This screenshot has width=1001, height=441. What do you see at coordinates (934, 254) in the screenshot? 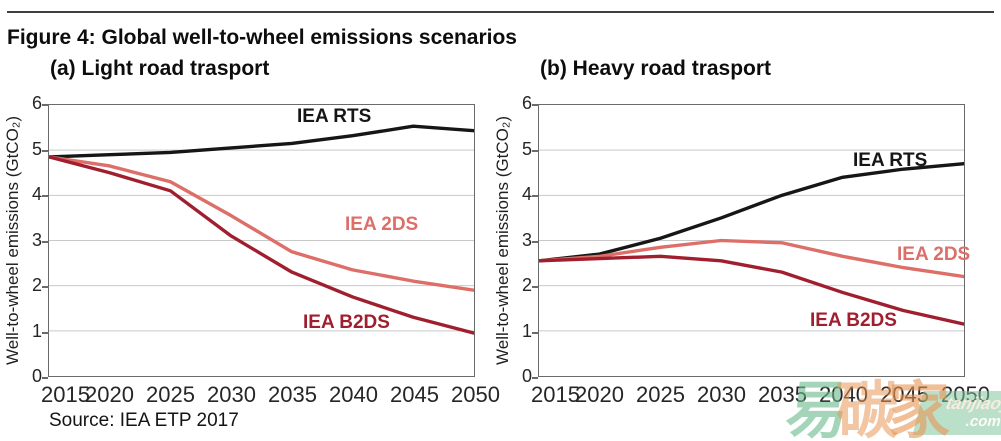
I see `series-label-iea-2ds-b: IEA 2DS` at bounding box center [934, 254].